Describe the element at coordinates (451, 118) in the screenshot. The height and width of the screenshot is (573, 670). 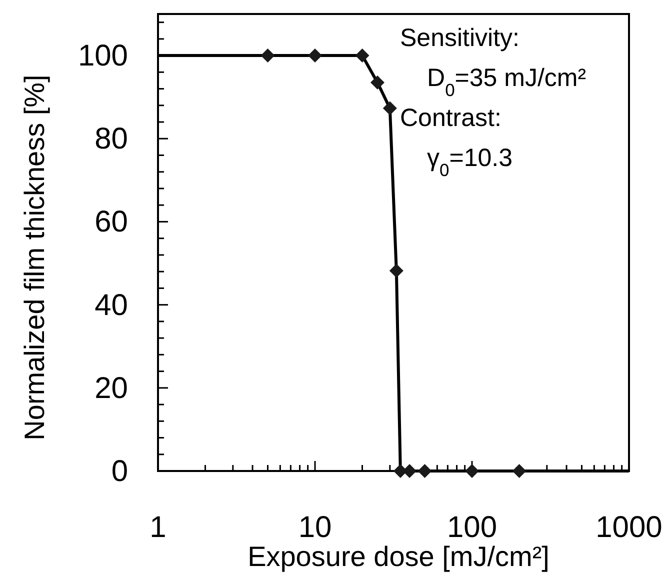
I see `annotation: Contrast:` at that location.